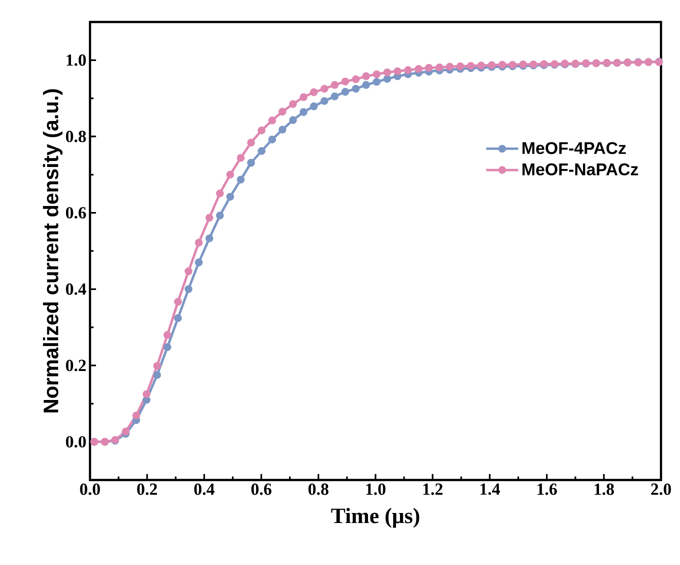 The image size is (680, 565). Describe the element at coordinates (76, 366) in the screenshot. I see `y-tick-label: 0.2` at that location.